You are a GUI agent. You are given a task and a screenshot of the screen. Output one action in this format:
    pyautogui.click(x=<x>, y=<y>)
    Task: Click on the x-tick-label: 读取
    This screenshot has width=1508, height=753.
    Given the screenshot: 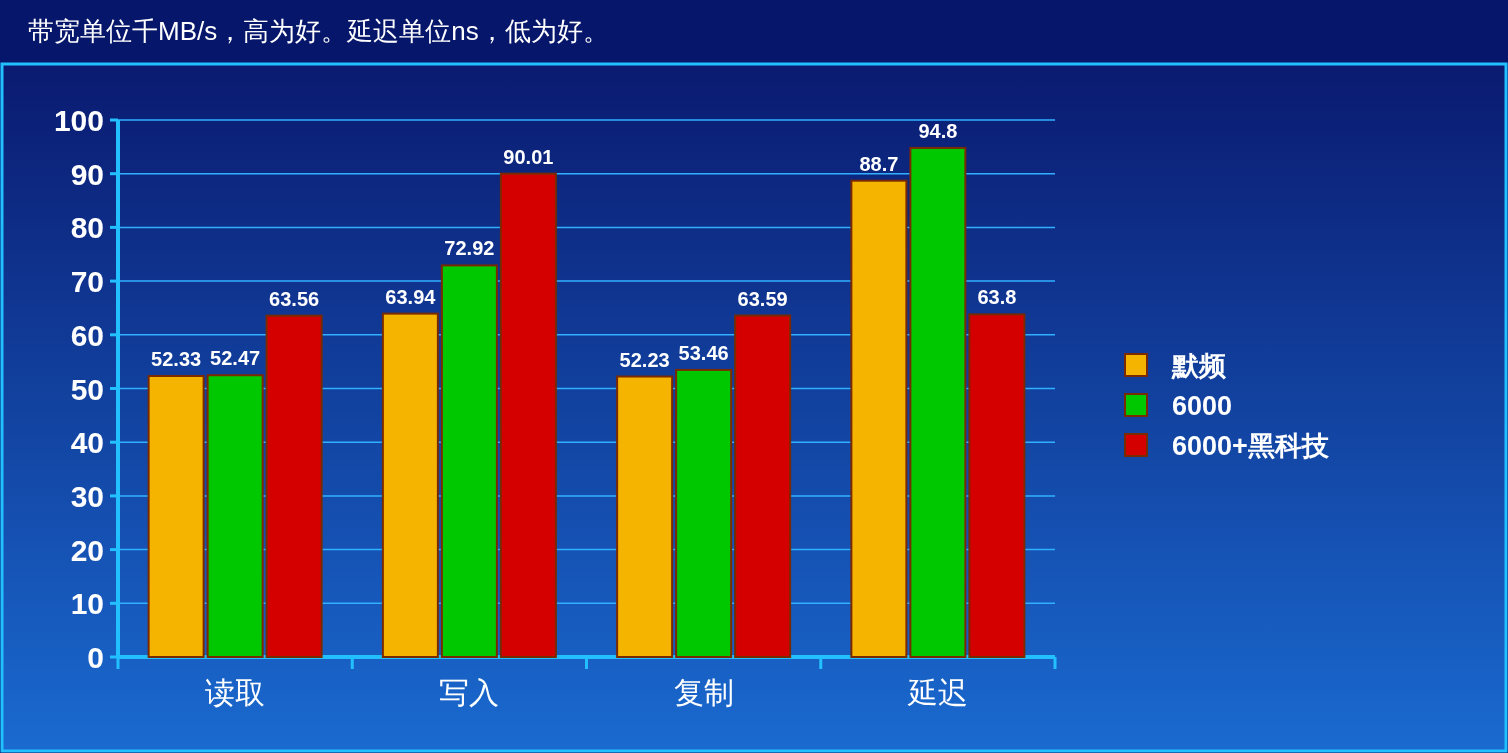 What is the action you would take?
    pyautogui.click(x=235, y=692)
    